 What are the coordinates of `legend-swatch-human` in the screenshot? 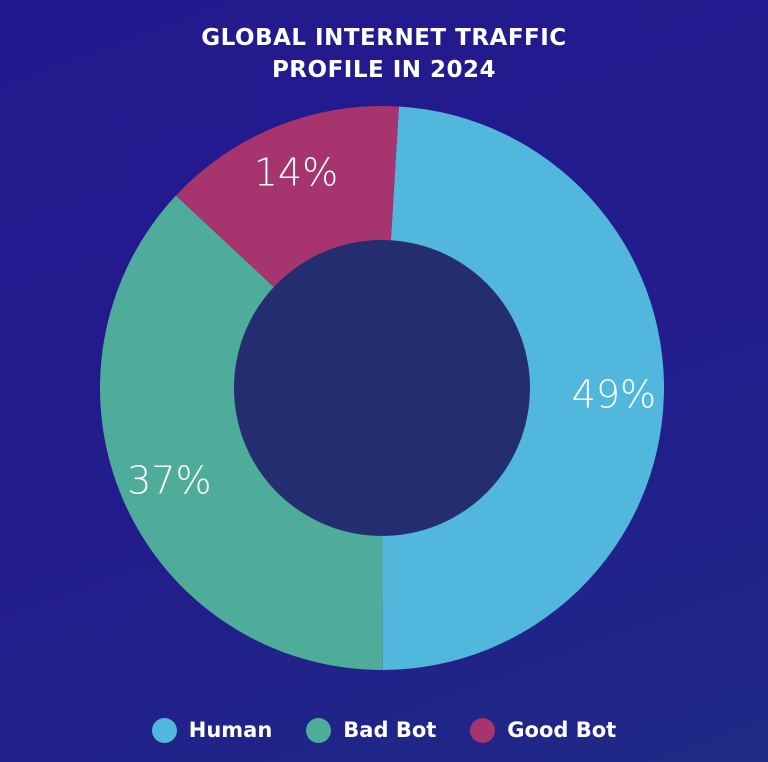 It's located at (164, 730).